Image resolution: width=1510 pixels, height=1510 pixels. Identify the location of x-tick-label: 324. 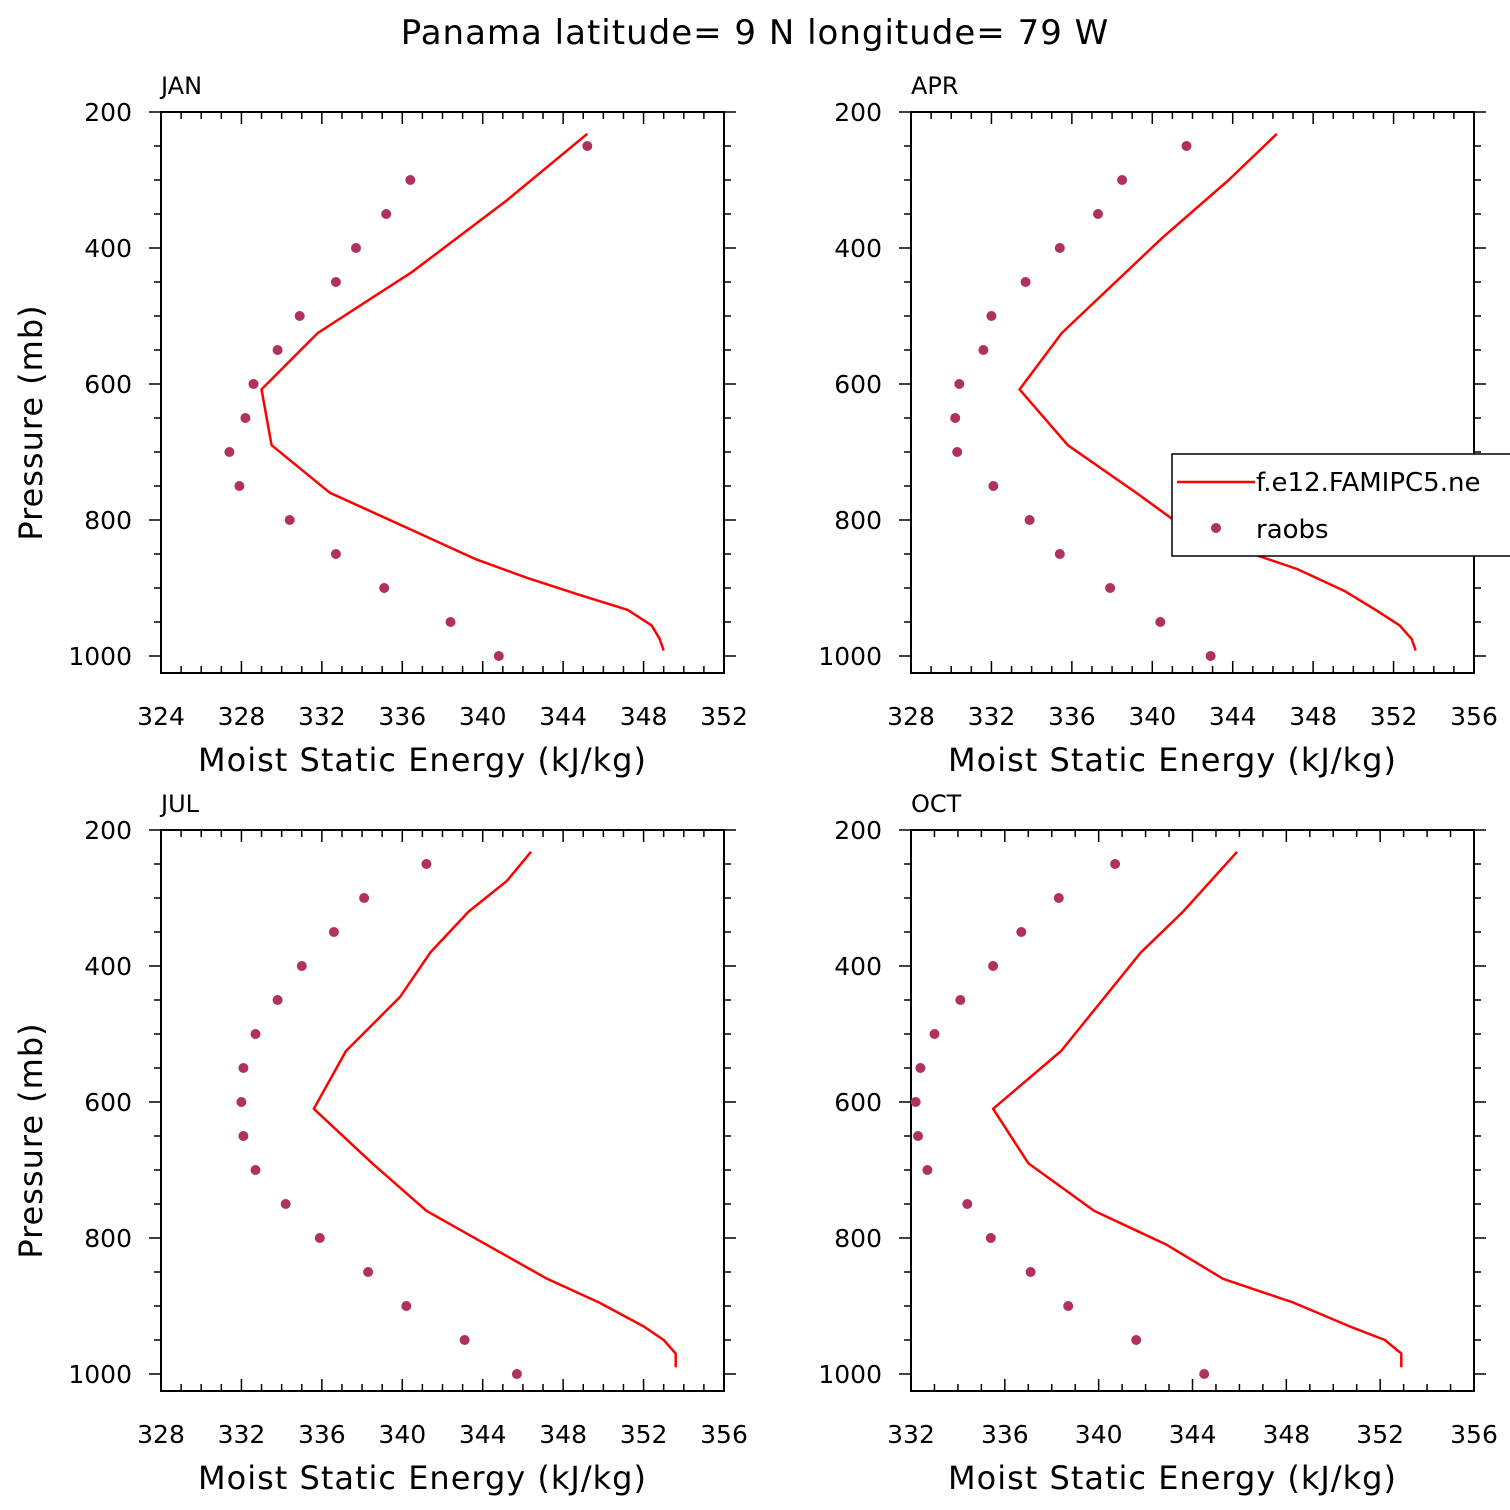
(161, 716).